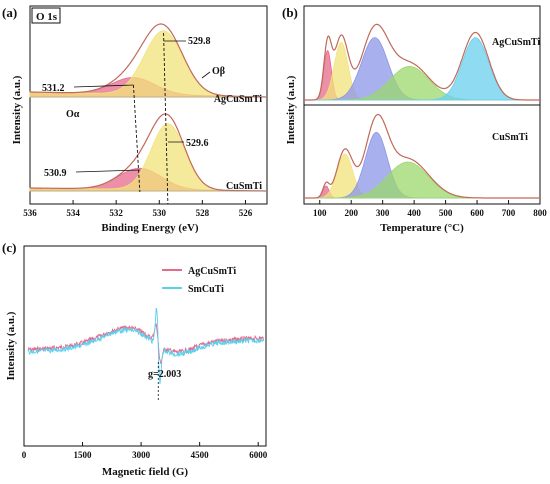 This screenshot has height=484, width=550. Describe the element at coordinates (53, 88) in the screenshot. I see `panel-a-peak-label: 531.2` at that location.